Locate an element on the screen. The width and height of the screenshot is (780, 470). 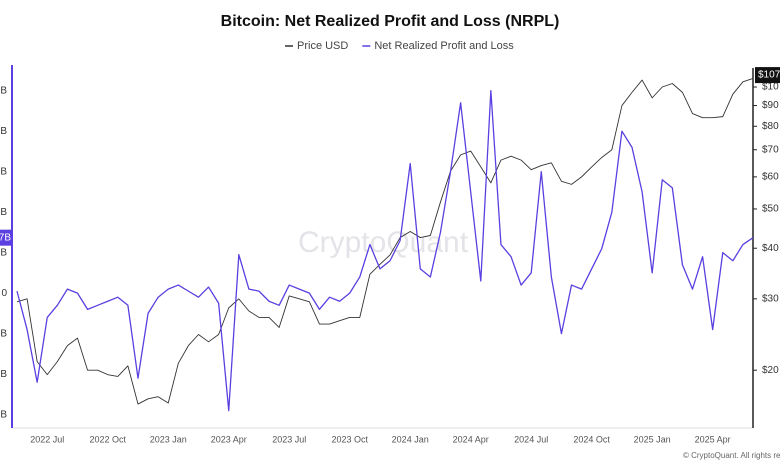
y2-tick-label: $10 is located at coordinates (770, 87).